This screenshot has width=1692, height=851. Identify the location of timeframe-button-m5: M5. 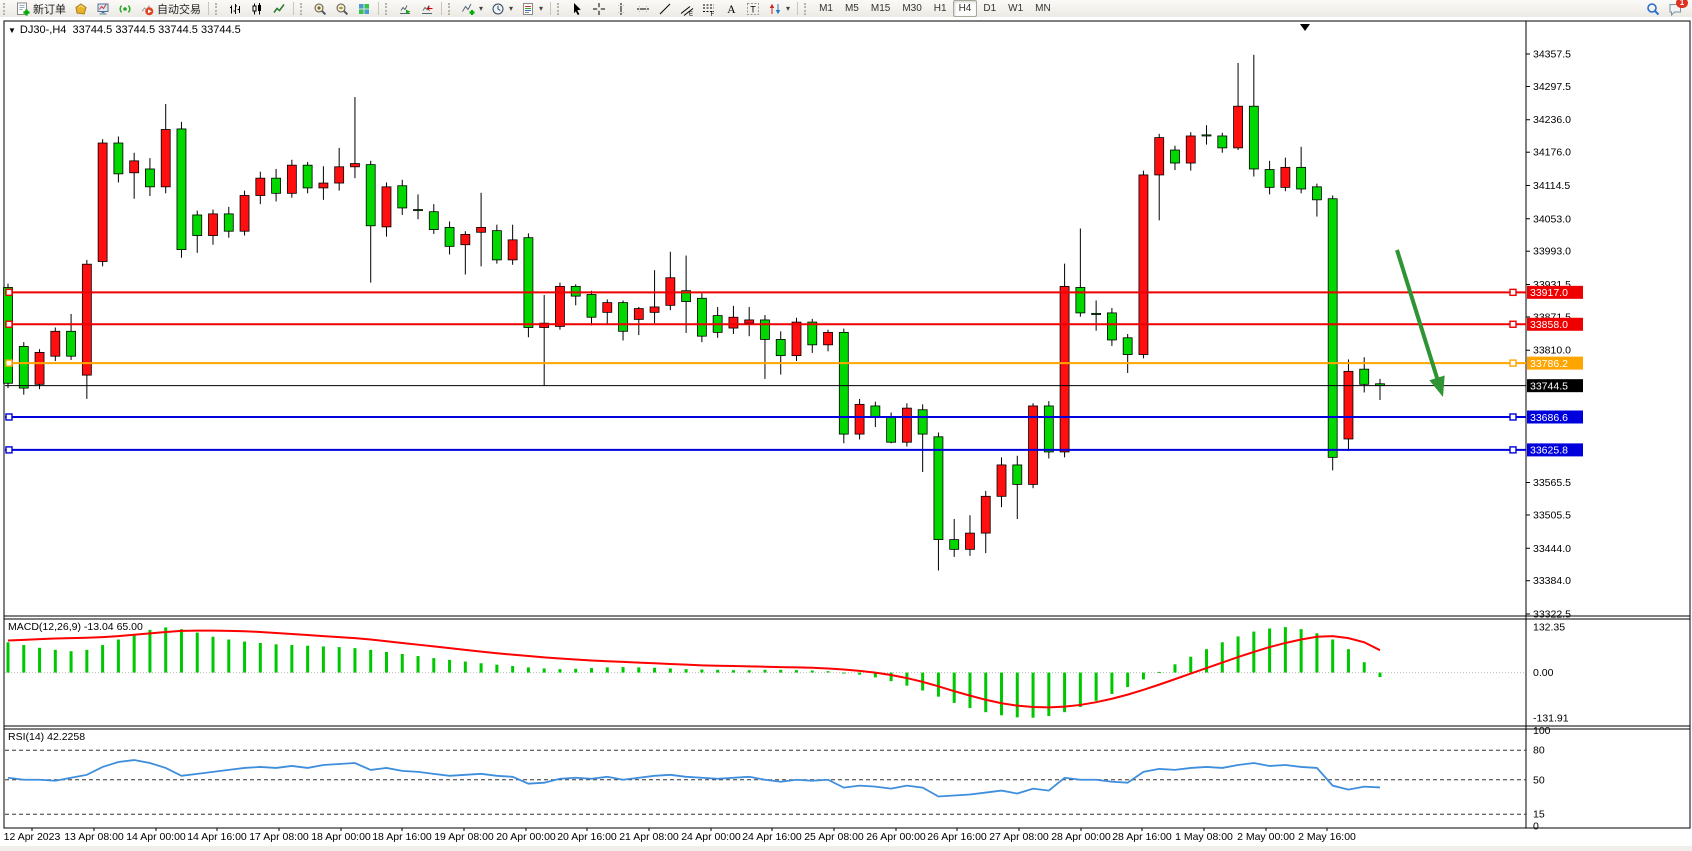
(851, 8).